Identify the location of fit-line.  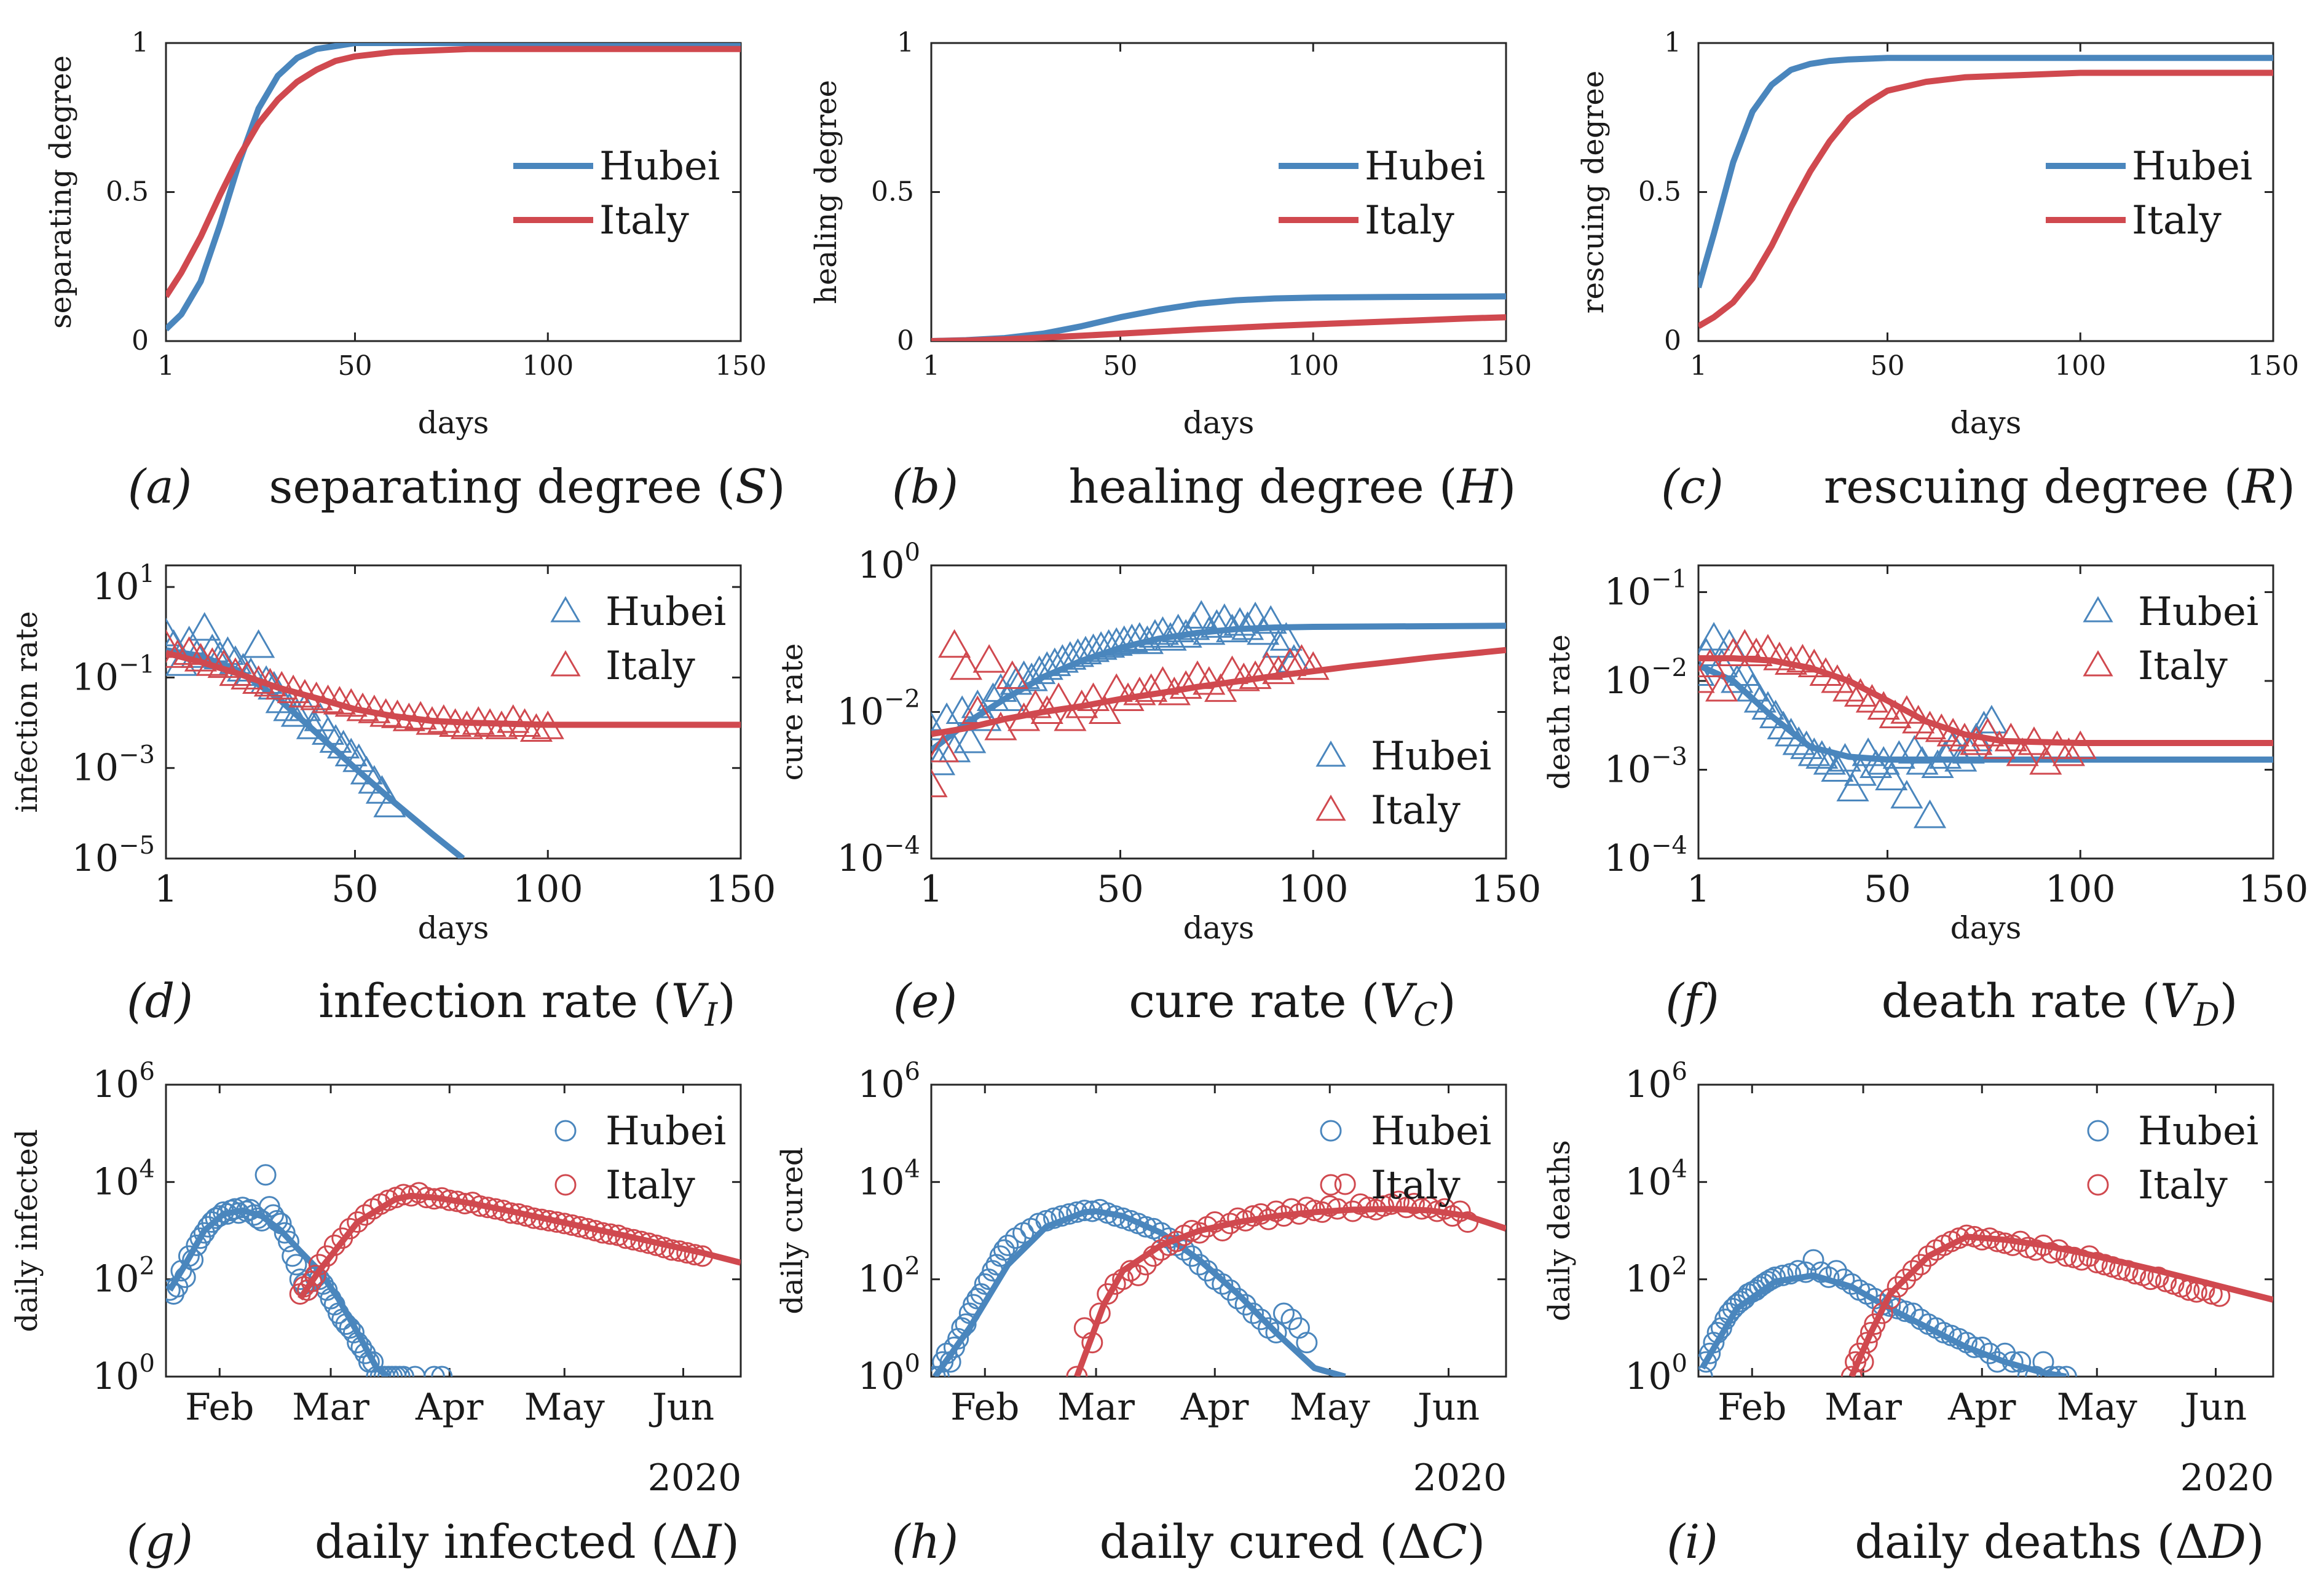
(1218, 692).